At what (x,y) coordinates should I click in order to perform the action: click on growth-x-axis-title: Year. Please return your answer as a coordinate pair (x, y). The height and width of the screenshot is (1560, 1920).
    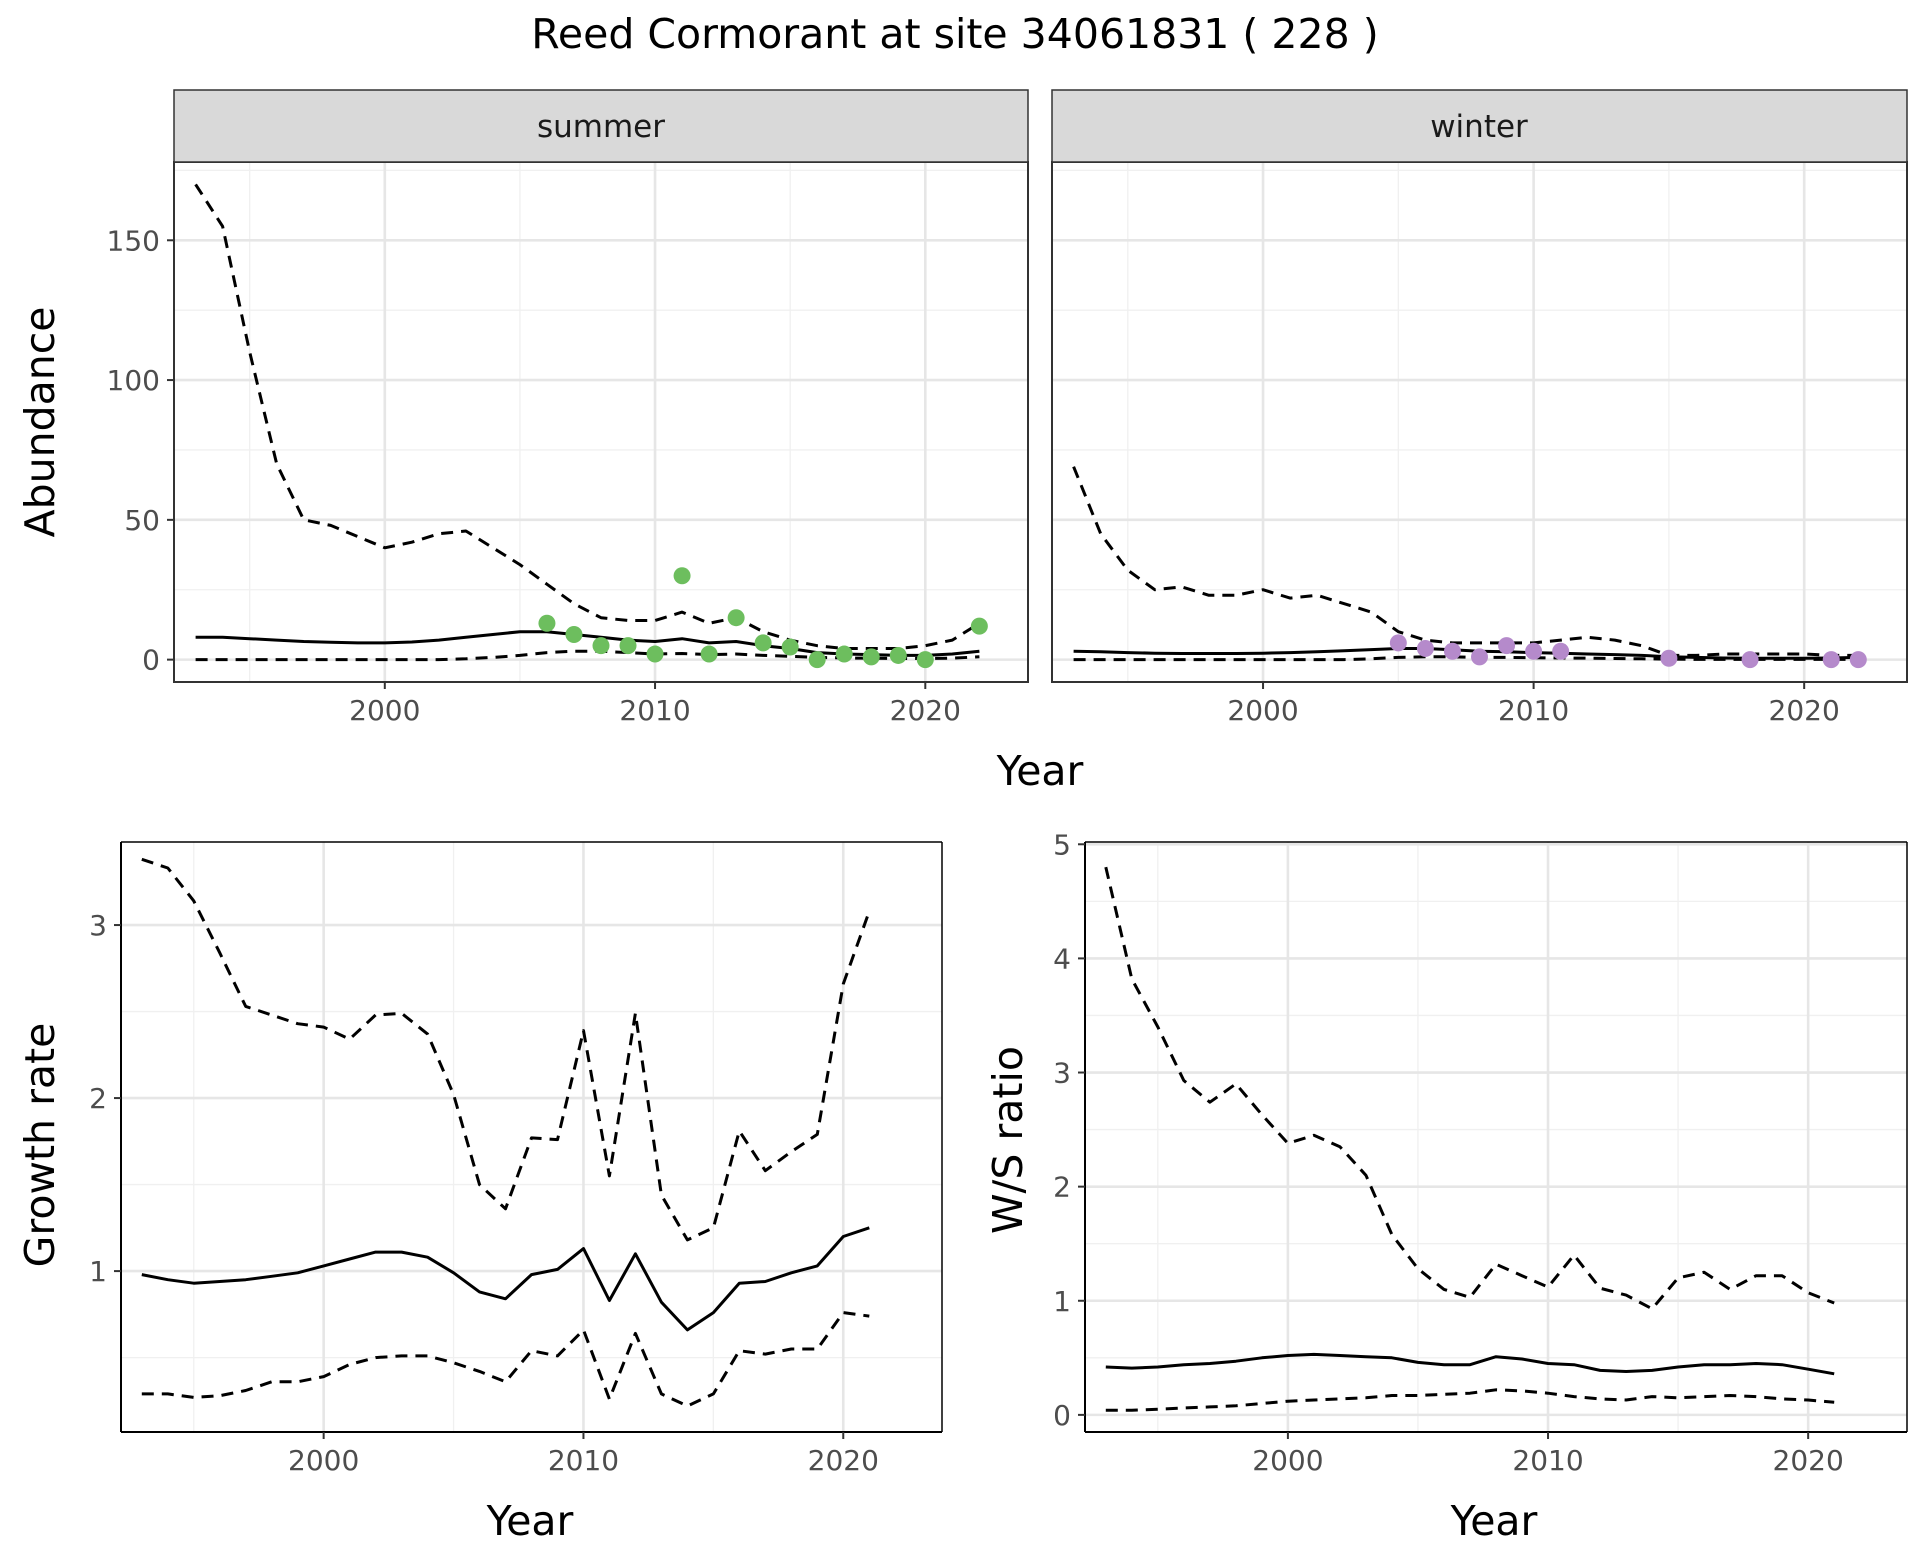
    Looking at the image, I should click on (530, 1521).